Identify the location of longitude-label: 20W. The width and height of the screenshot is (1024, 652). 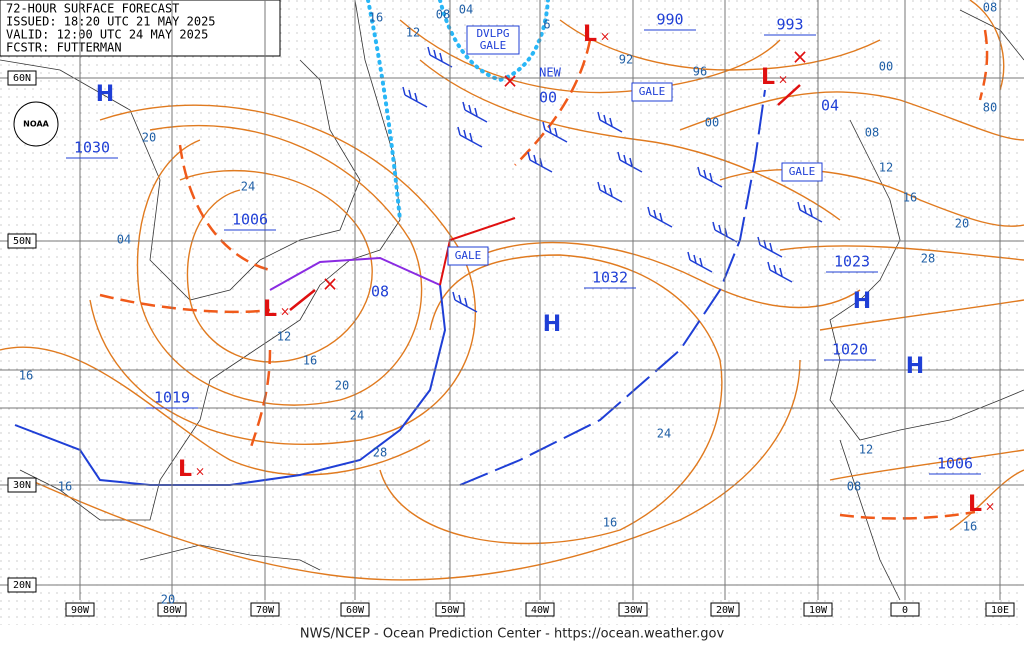
(725, 610).